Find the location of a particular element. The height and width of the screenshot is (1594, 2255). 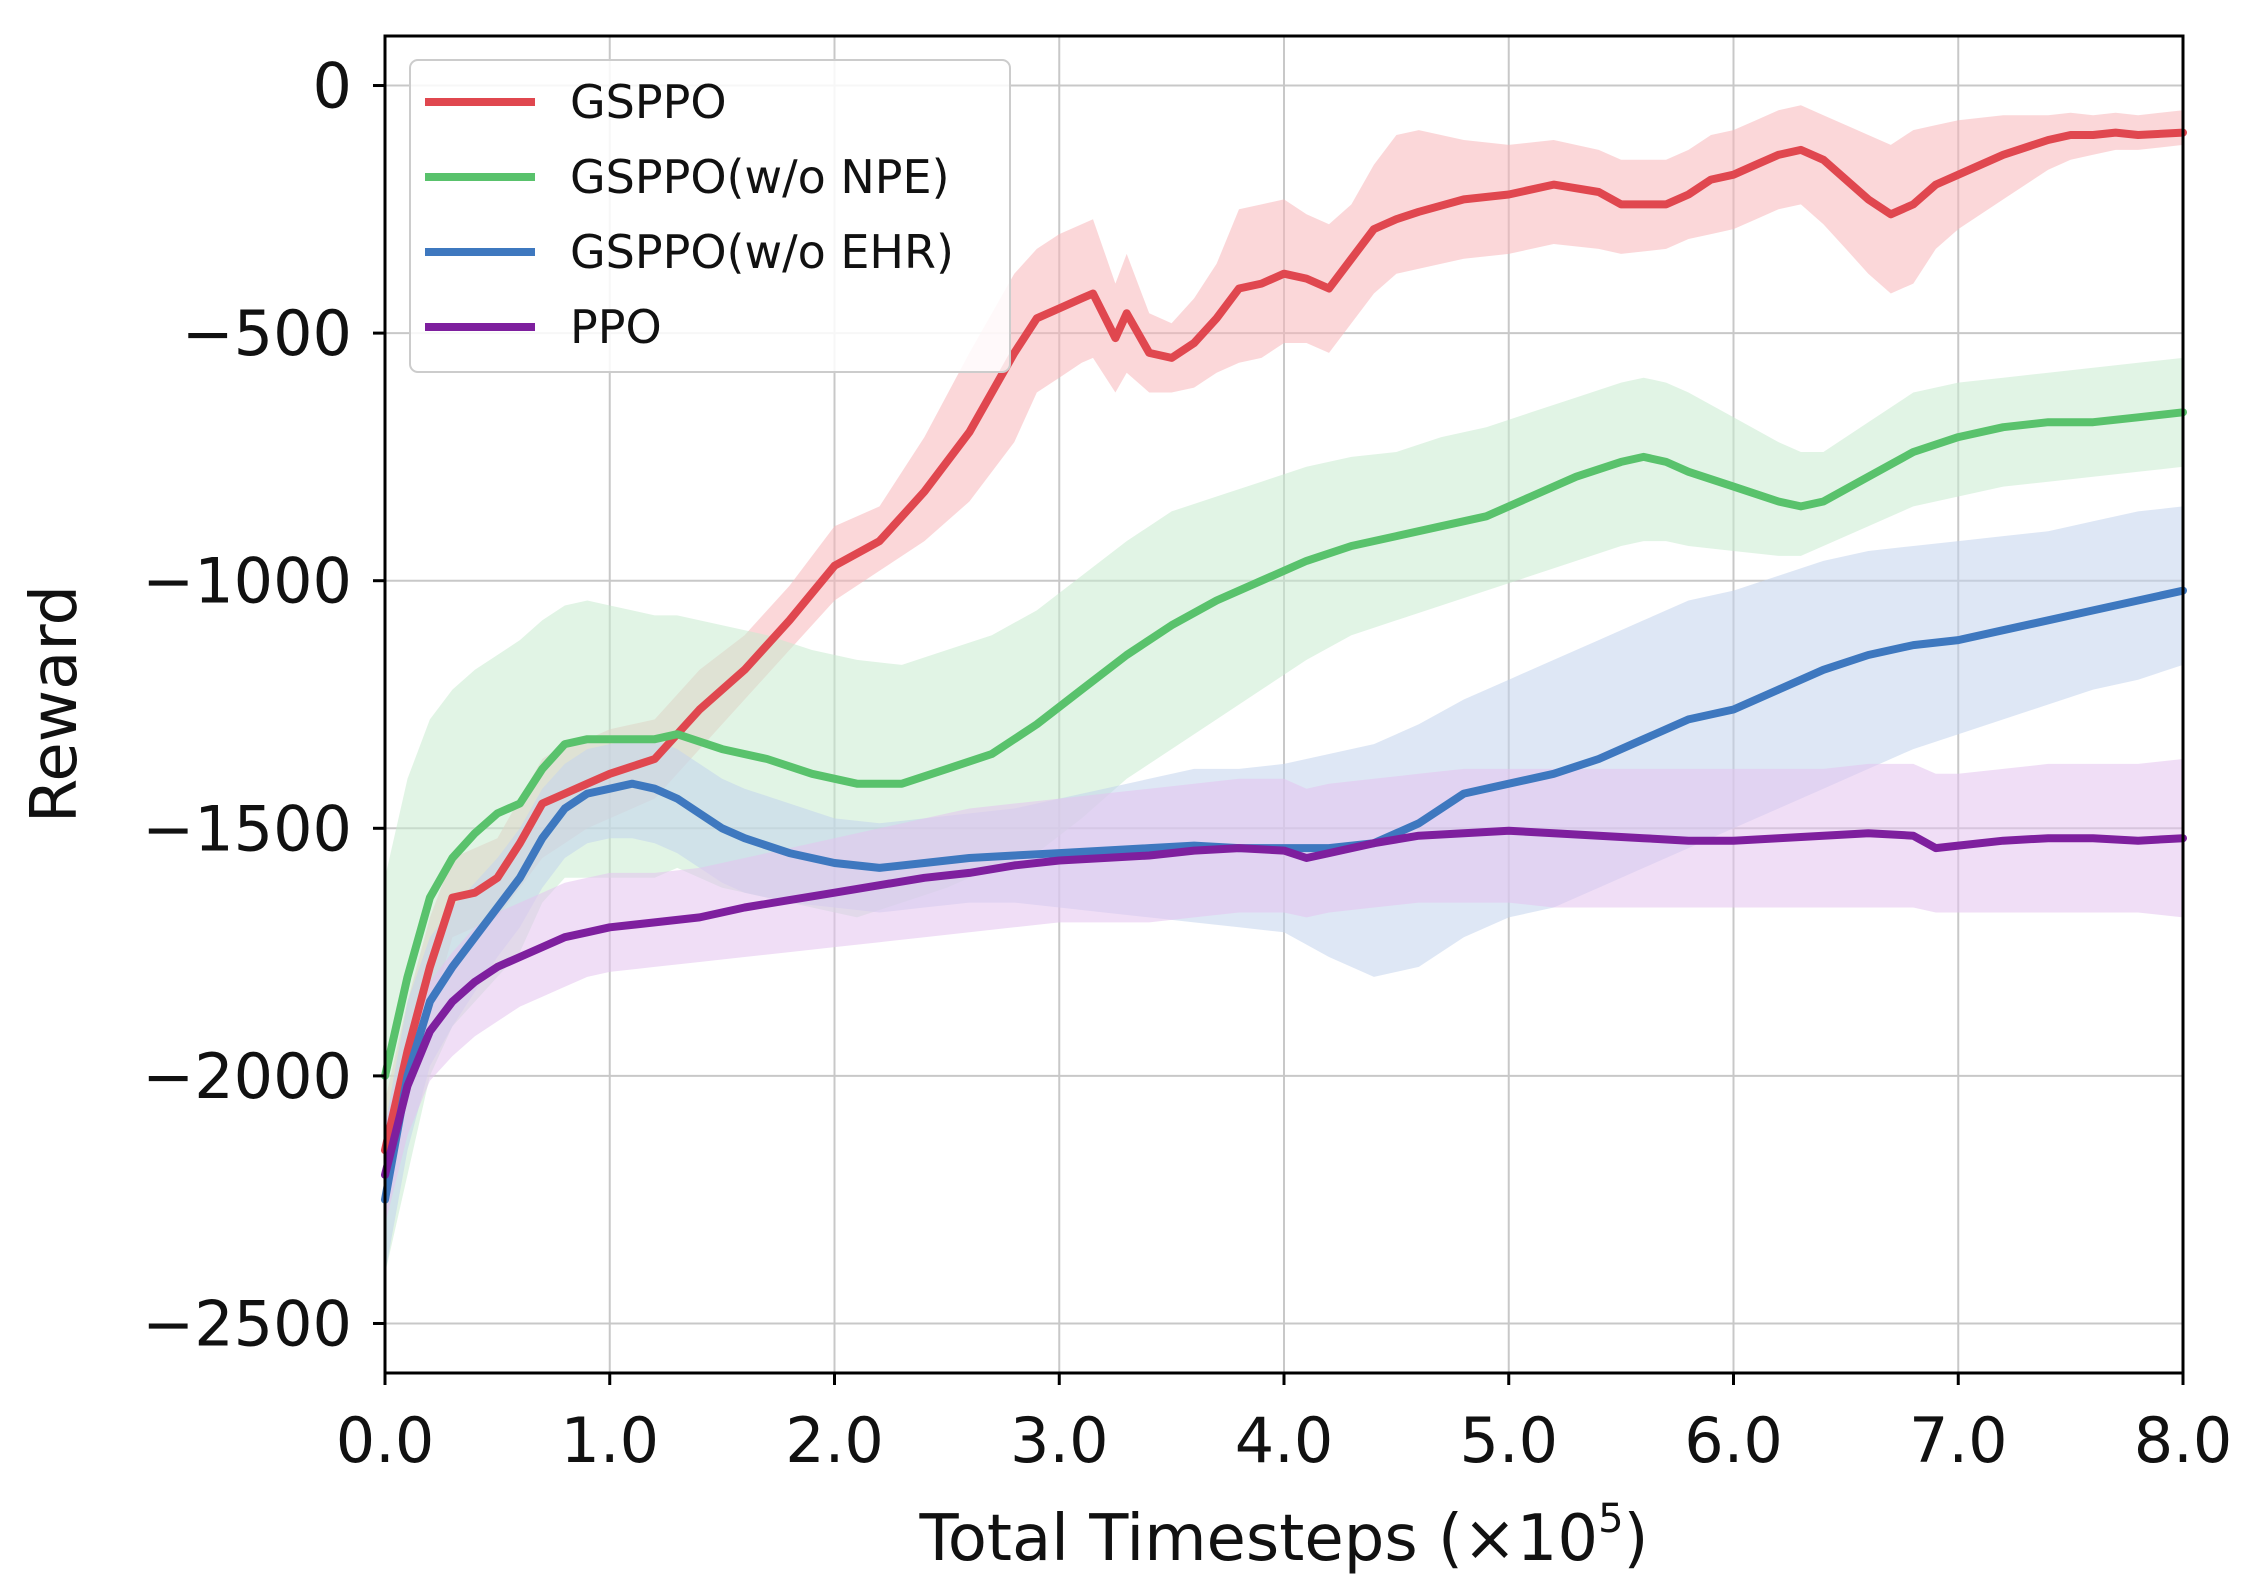

x-tick-label: 0.0 is located at coordinates (385, 1440).